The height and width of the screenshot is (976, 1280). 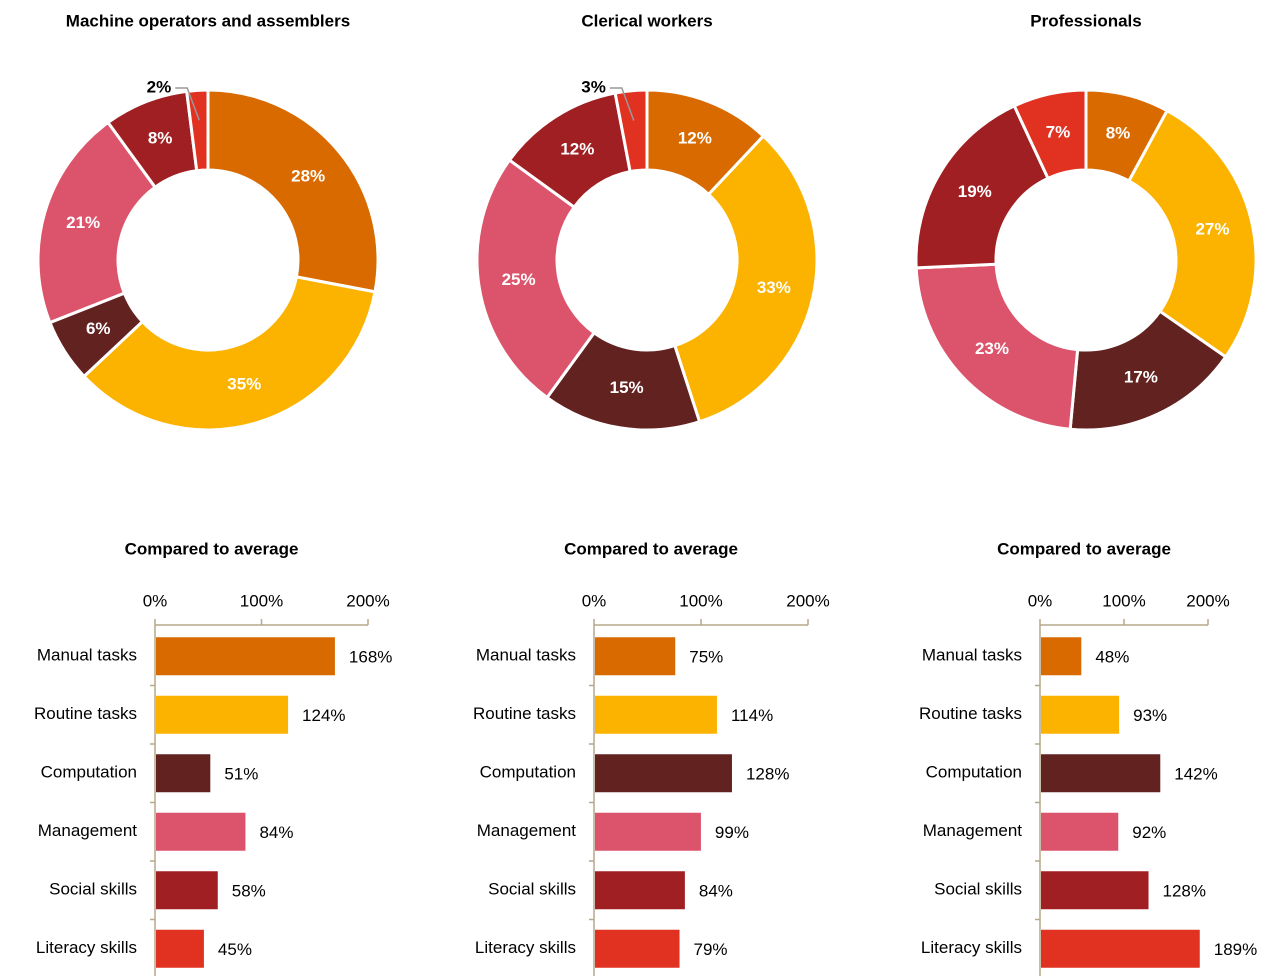 What do you see at coordinates (244, 383) in the screenshot?
I see `data-label: 35%` at bounding box center [244, 383].